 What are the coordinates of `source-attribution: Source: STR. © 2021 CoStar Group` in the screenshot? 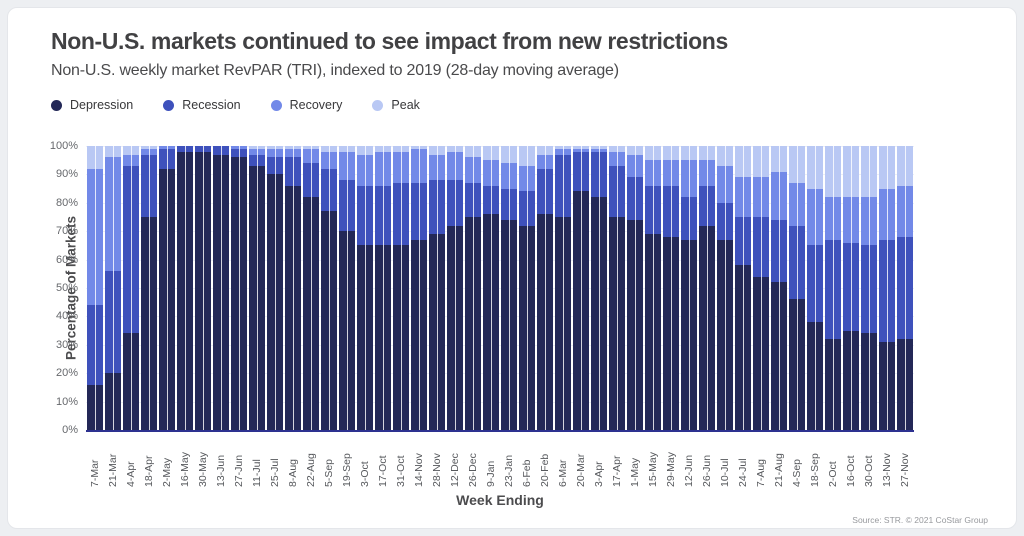 It's located at (920, 520).